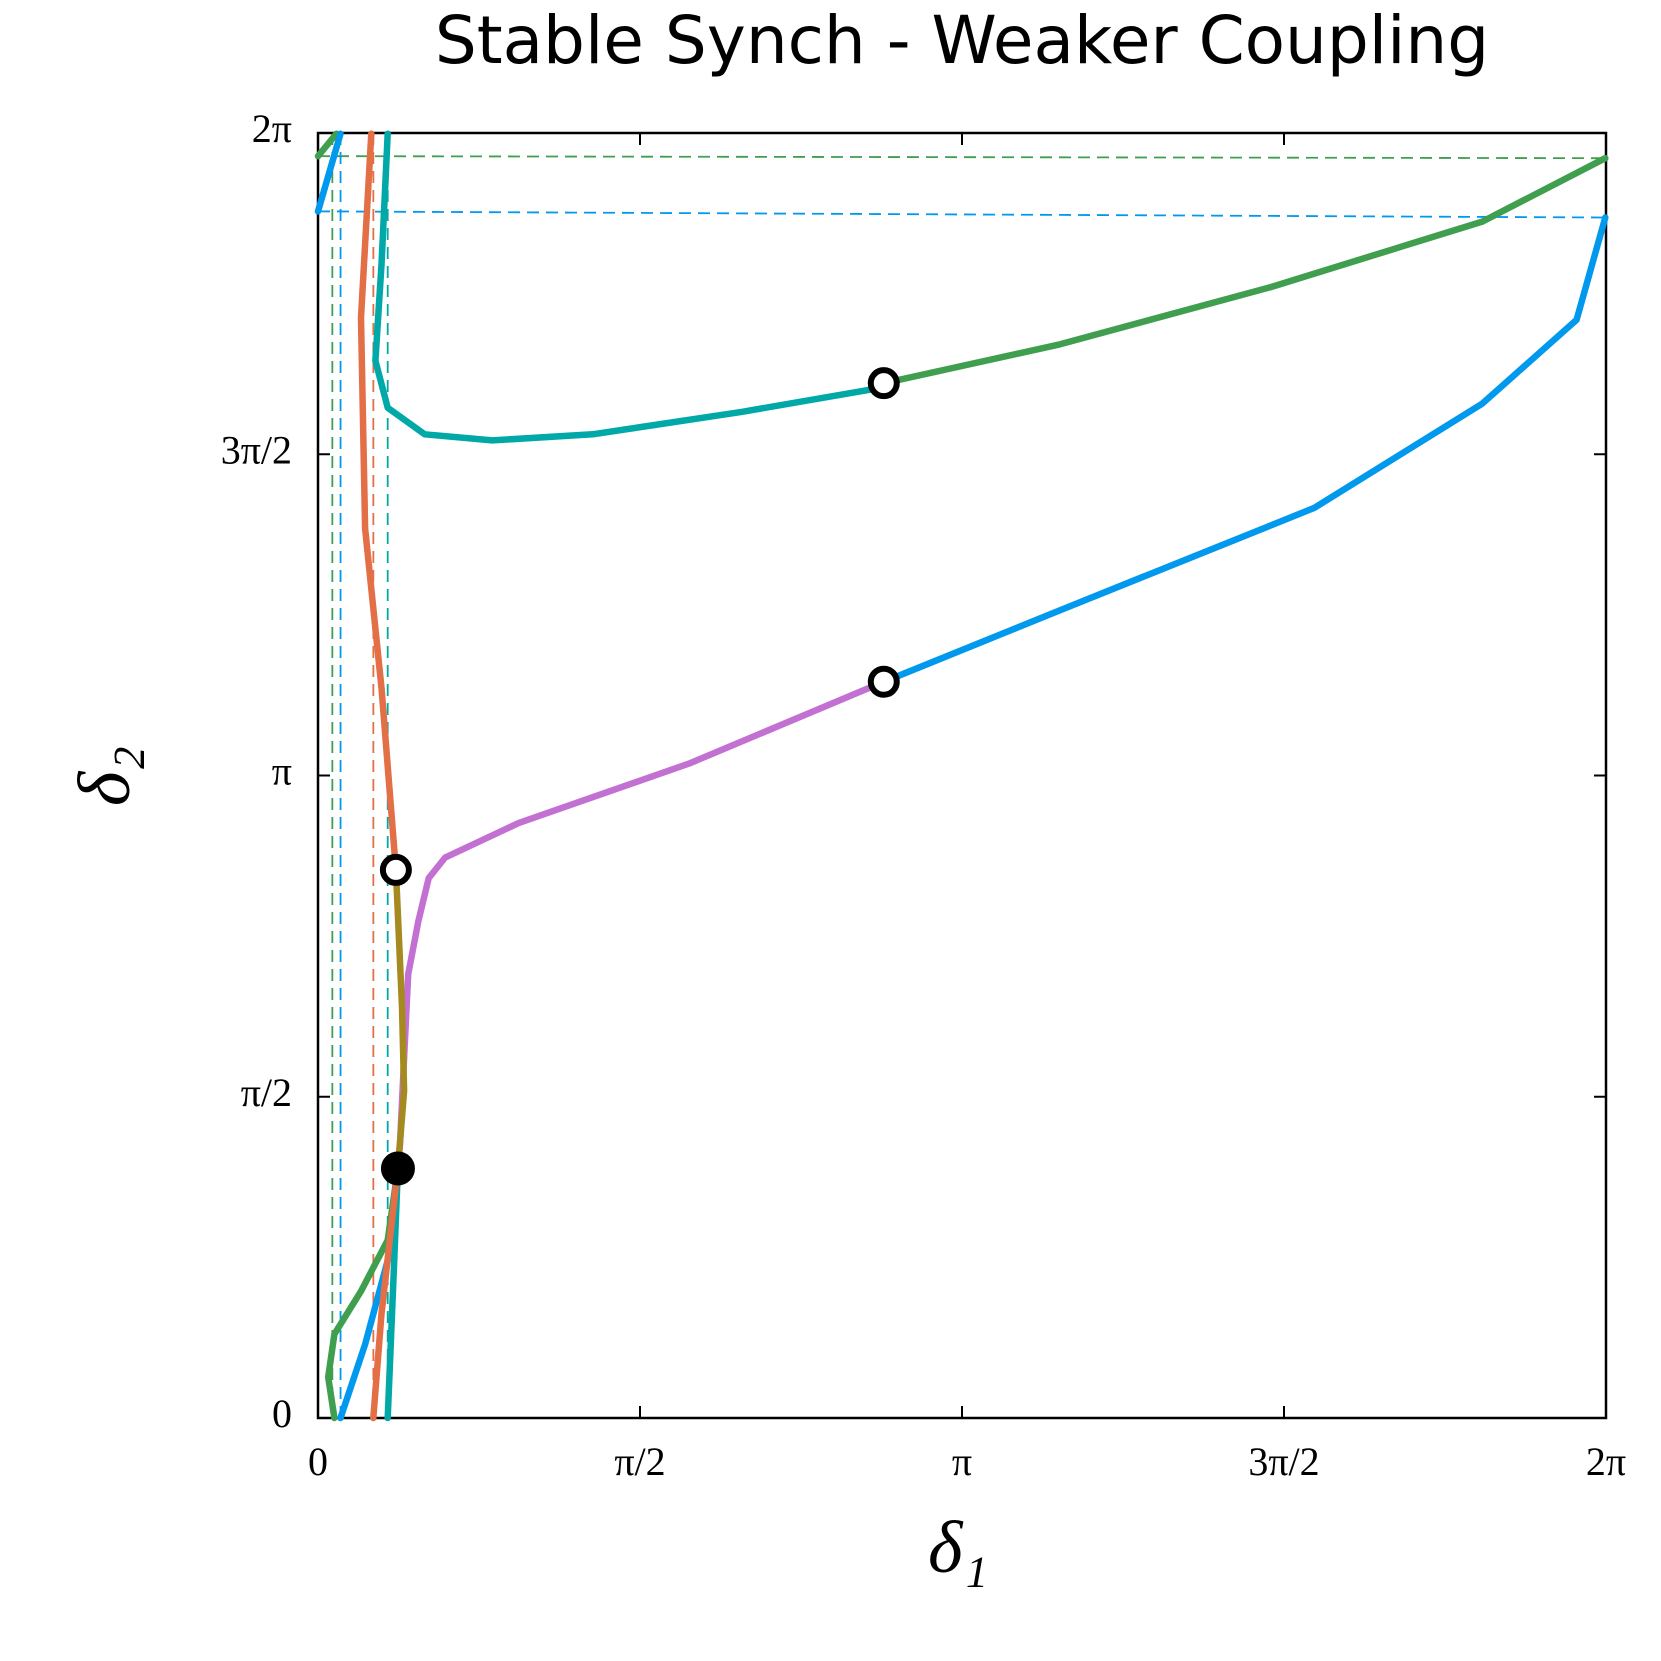 This screenshot has width=1661, height=1661. I want to click on y-tick-label: π, so click(282, 771).